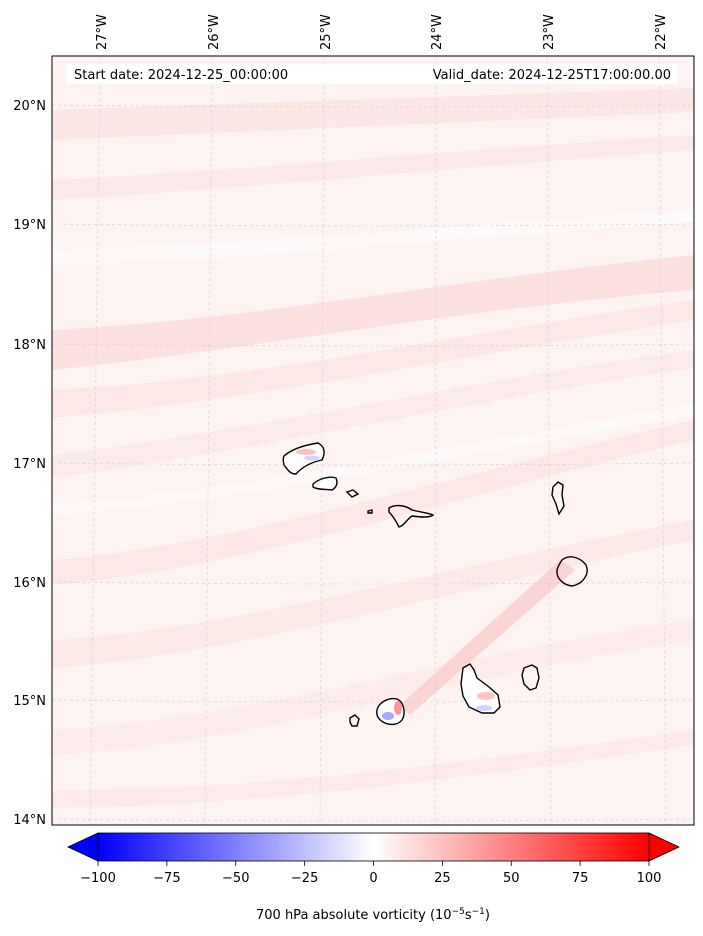 This screenshot has height=936, width=703. Describe the element at coordinates (102, 32) in the screenshot. I see `lon-label-27w: 27°W` at that location.